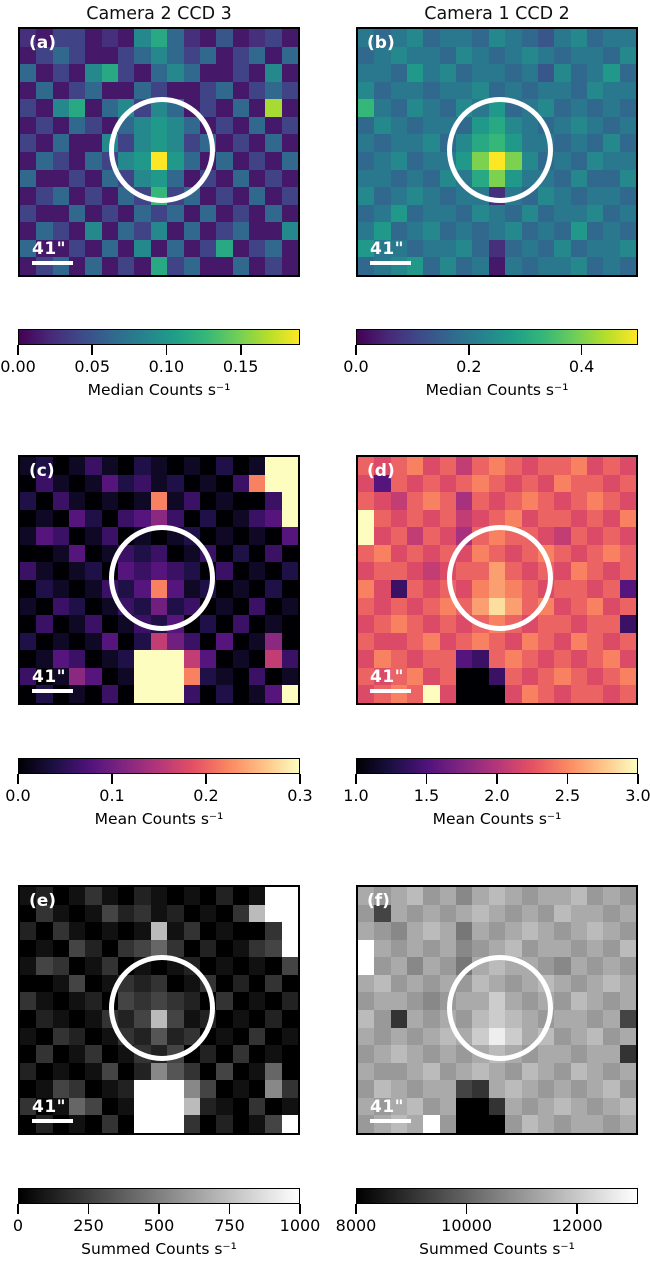 This screenshot has height=1264, width=650. What do you see at coordinates (43, 901) in the screenshot?
I see `panel-label: (e)` at bounding box center [43, 901].